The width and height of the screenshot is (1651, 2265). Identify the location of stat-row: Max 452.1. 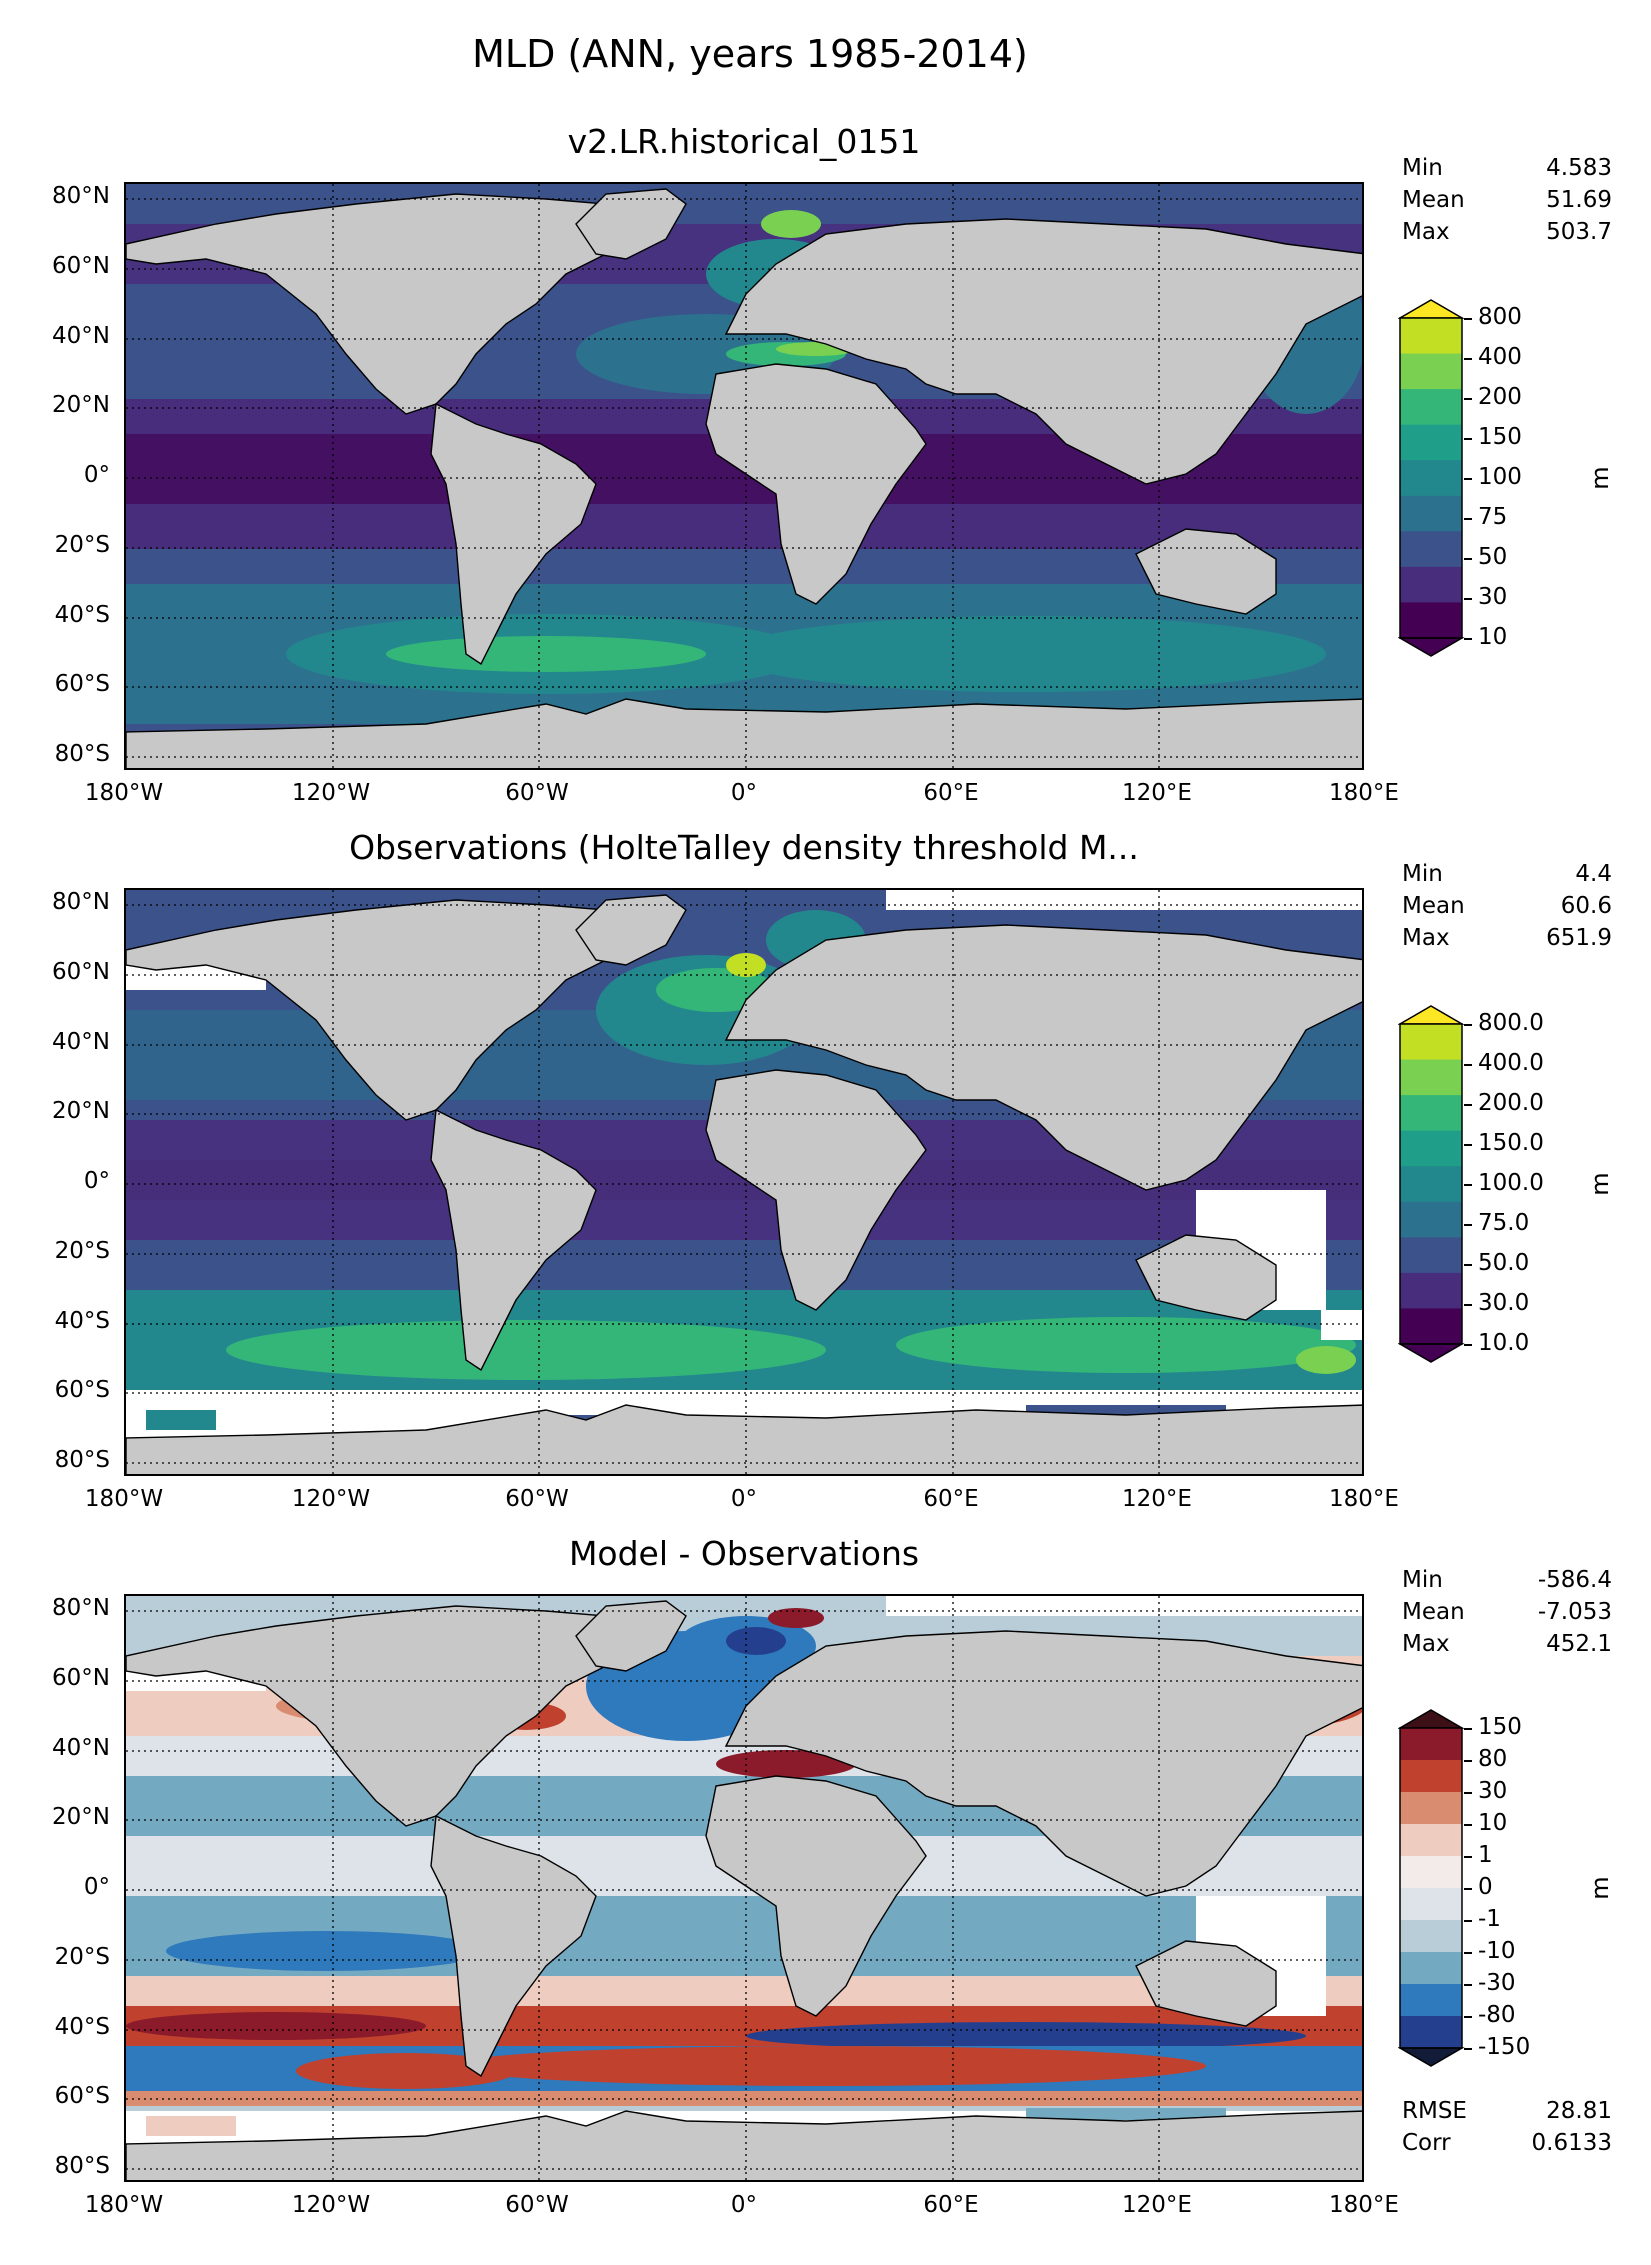
(1507, 1646).